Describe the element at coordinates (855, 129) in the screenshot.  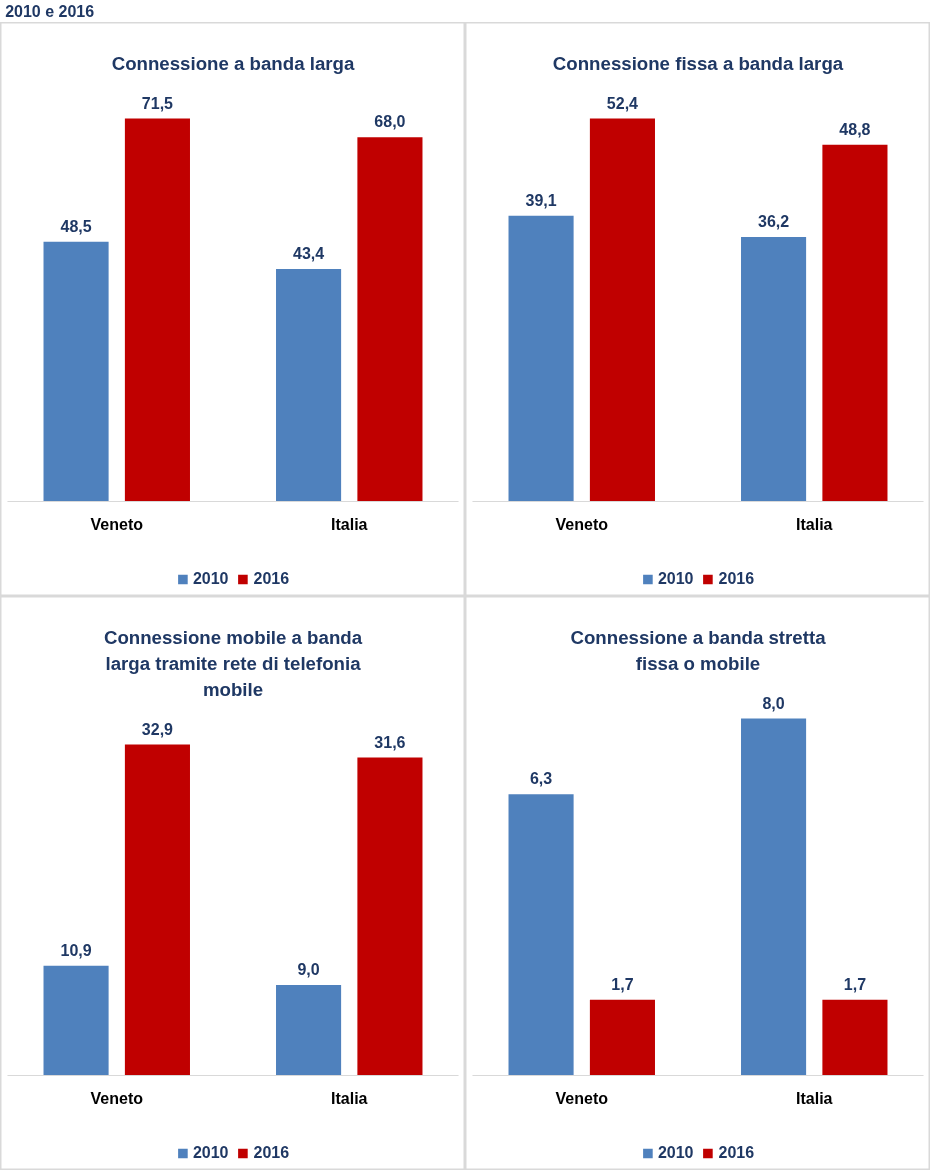
I see `data-label: 48,8` at that location.